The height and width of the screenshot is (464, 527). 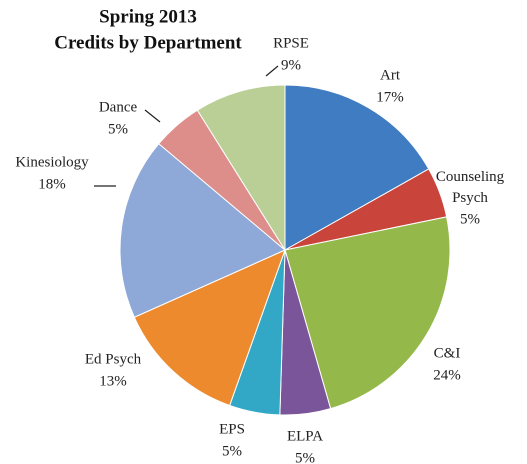 What do you see at coordinates (52, 184) in the screenshot?
I see `slice-value-label: 18%` at bounding box center [52, 184].